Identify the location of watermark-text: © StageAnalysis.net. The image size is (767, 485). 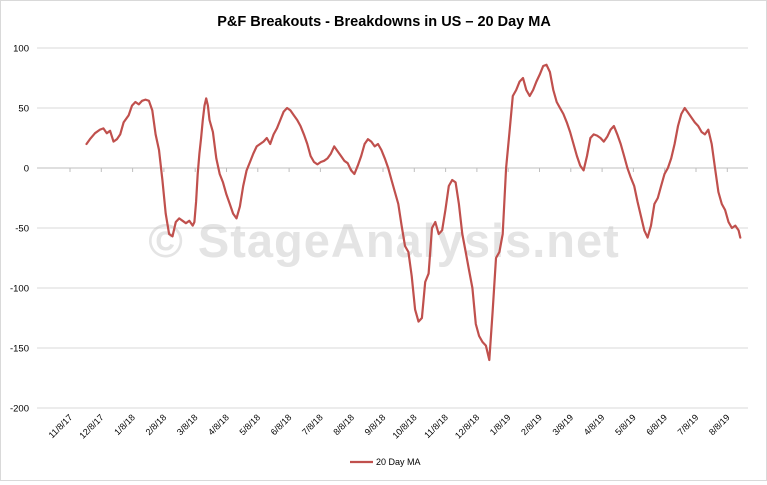
(384, 240).